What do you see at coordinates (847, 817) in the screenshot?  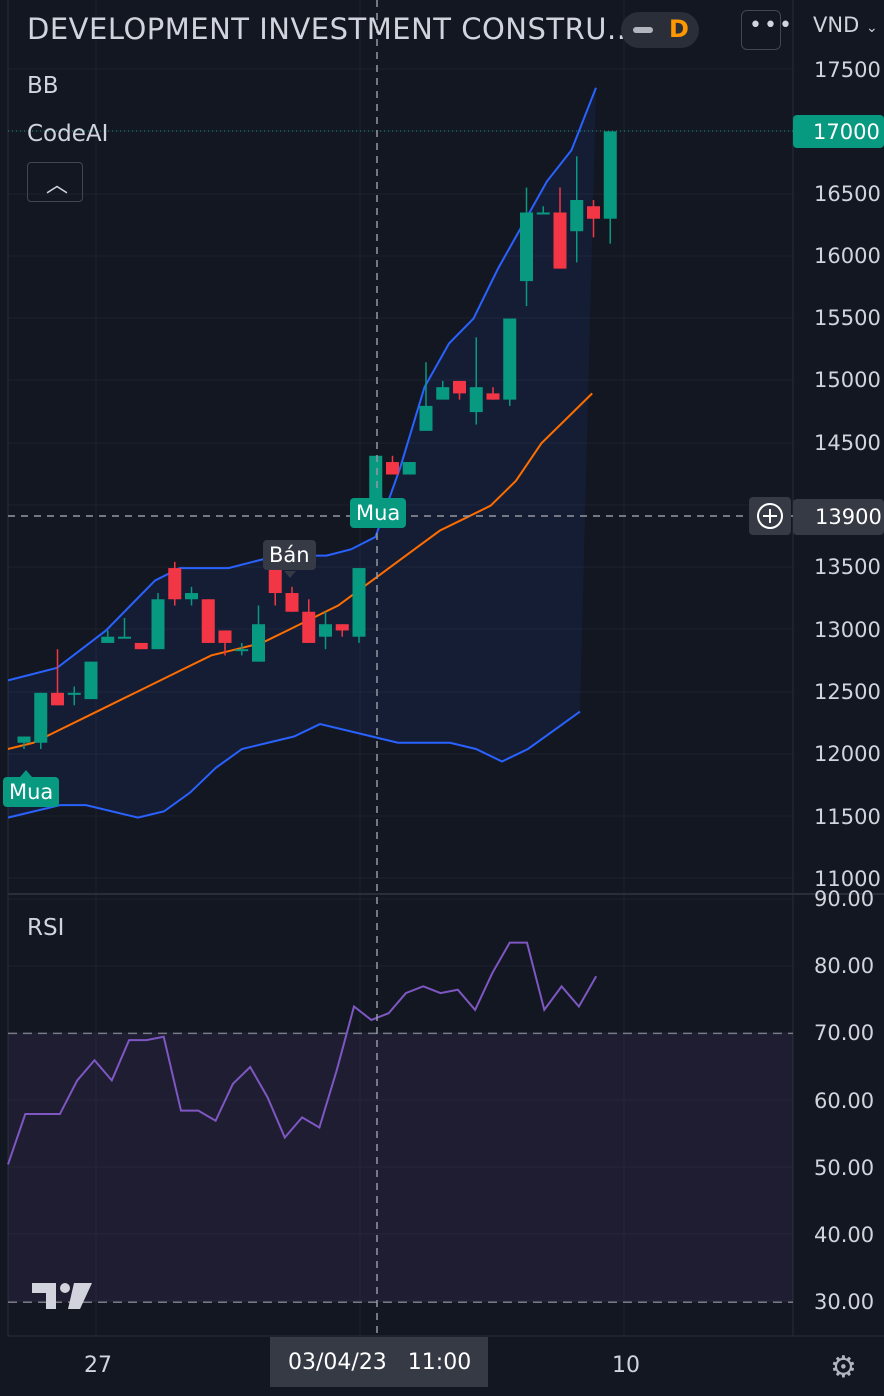 I see `price-axis-label: 11500` at bounding box center [847, 817].